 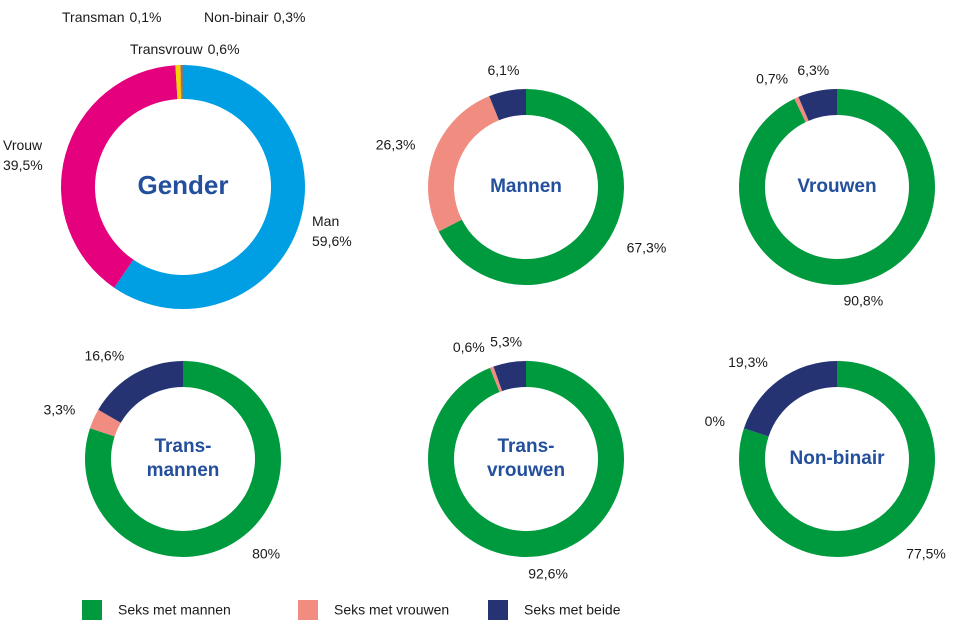 What do you see at coordinates (572, 610) in the screenshot?
I see `legend-label: Seks met beide` at bounding box center [572, 610].